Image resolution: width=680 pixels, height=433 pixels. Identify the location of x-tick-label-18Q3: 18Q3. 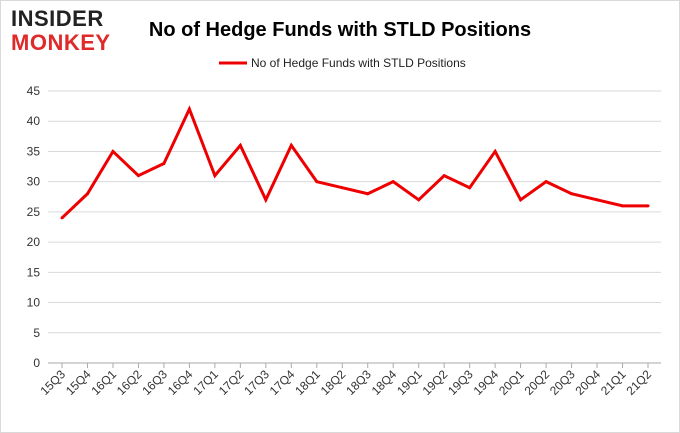
(358, 382).